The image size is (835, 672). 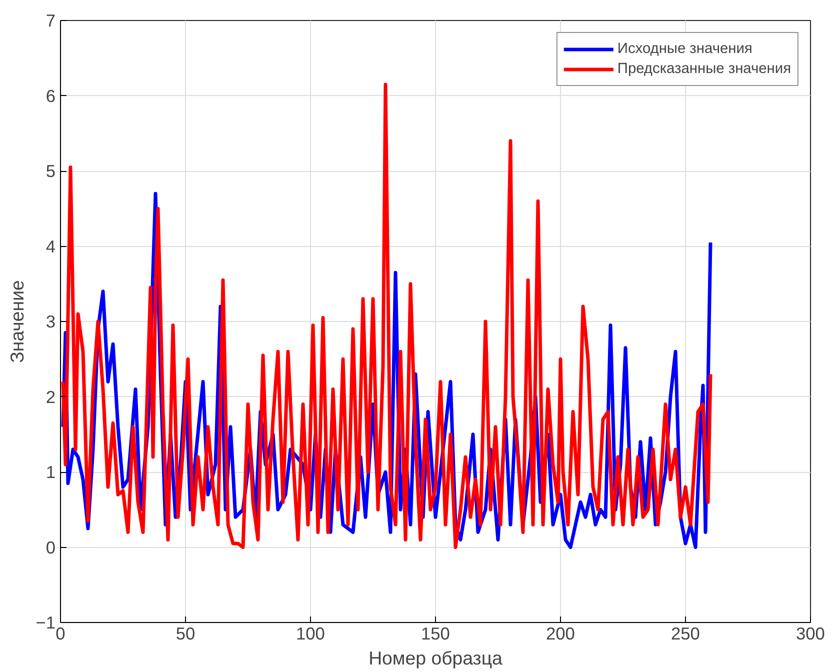 What do you see at coordinates (560, 634) in the screenshot?
I see `x-tick-label: 200` at bounding box center [560, 634].